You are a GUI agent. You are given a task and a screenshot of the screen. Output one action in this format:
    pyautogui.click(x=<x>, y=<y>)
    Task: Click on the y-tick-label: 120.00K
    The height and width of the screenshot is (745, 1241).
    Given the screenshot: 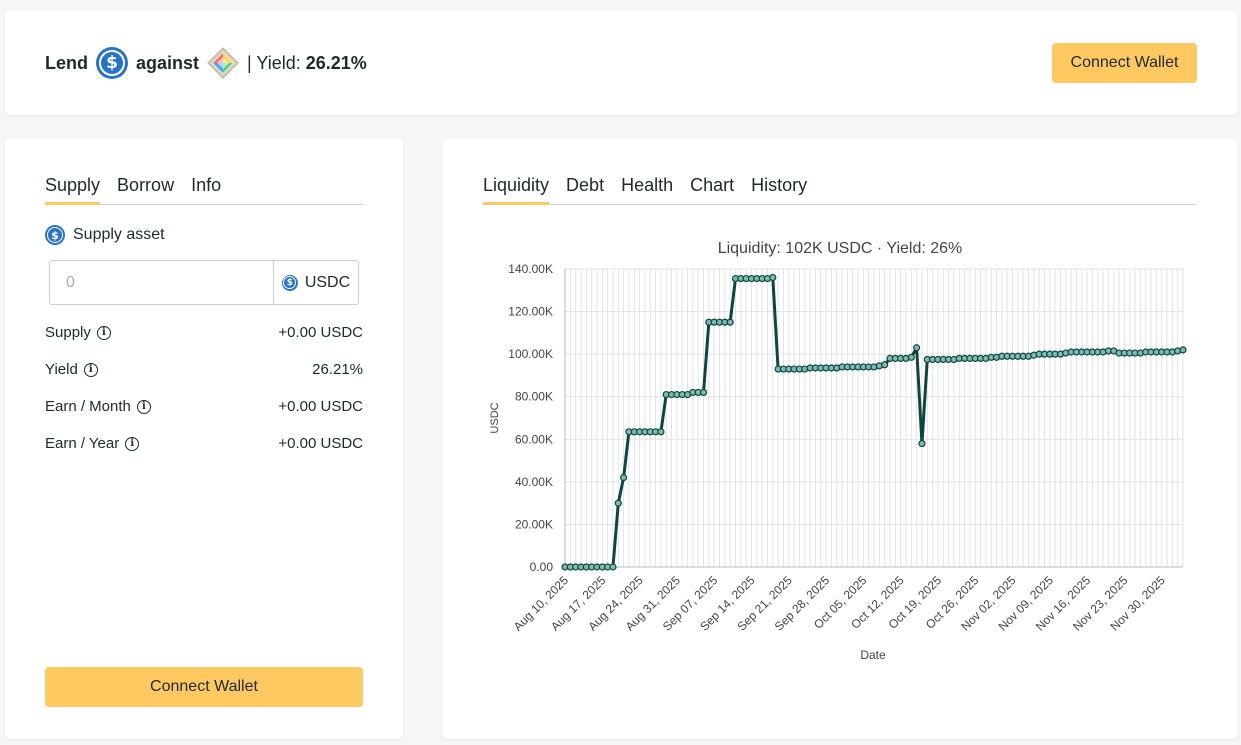 What is the action you would take?
    pyautogui.click(x=530, y=312)
    